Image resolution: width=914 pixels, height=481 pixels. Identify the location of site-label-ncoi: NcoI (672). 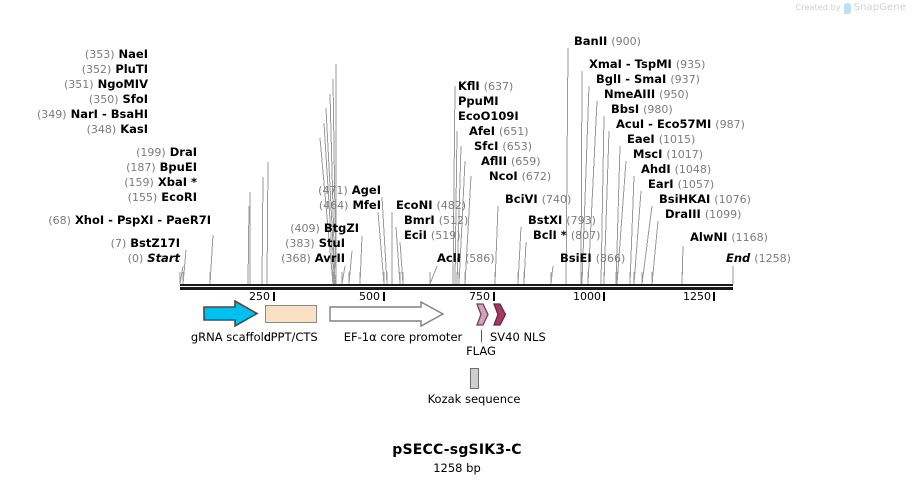
(520, 176).